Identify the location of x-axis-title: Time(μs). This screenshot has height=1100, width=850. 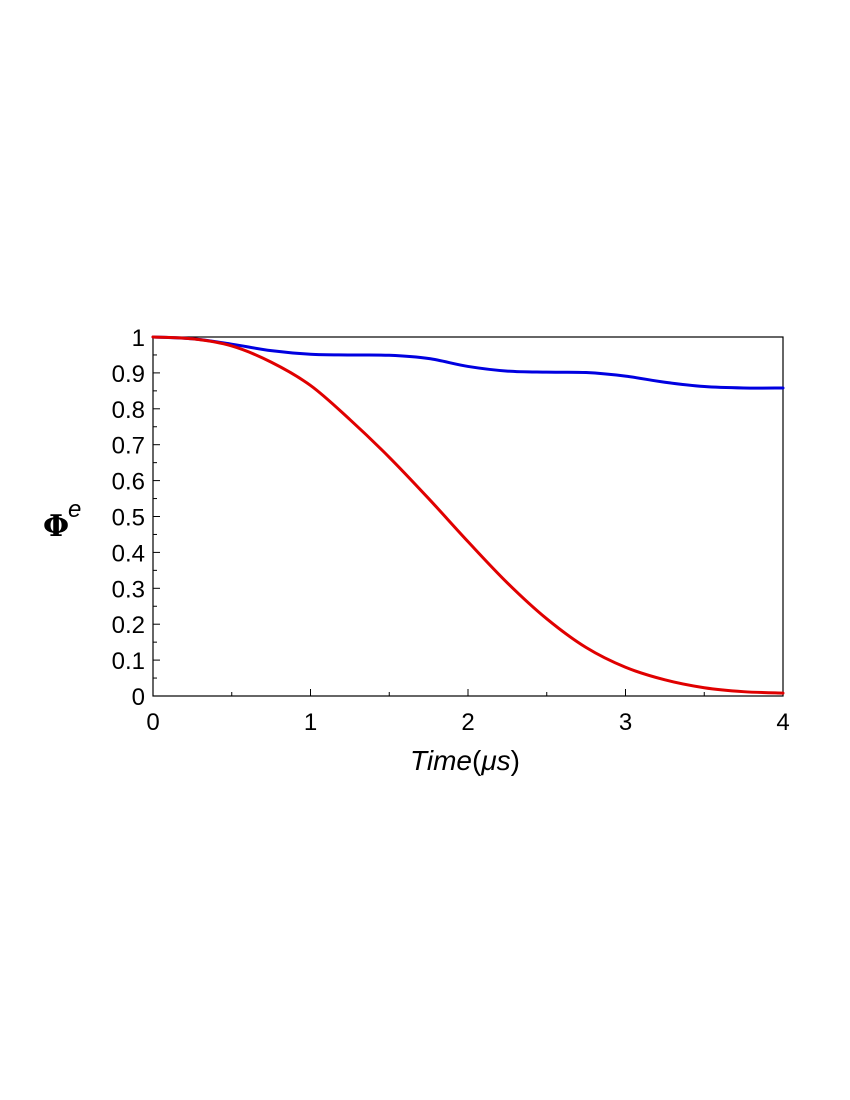
(465, 760).